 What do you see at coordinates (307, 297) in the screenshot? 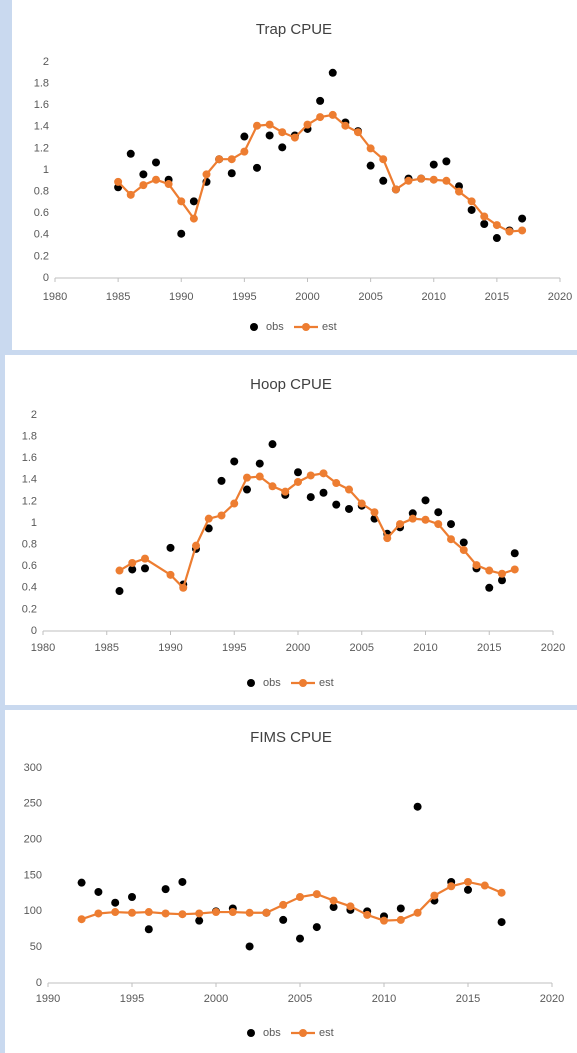
I see `x-tick-label: 2000` at bounding box center [307, 297].